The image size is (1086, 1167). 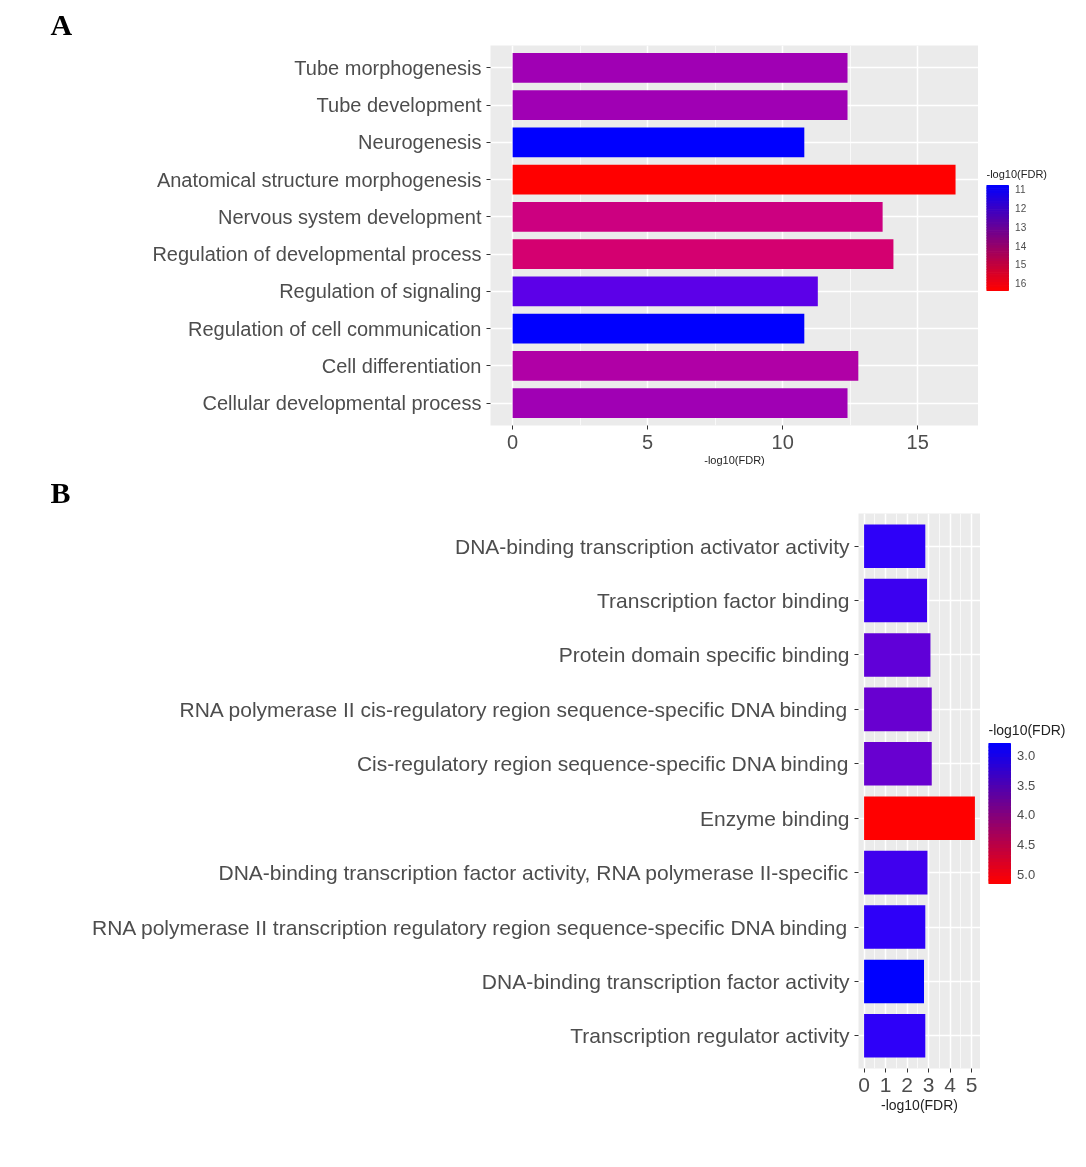 I want to click on x-tick-label: 4, so click(x=950, y=1084).